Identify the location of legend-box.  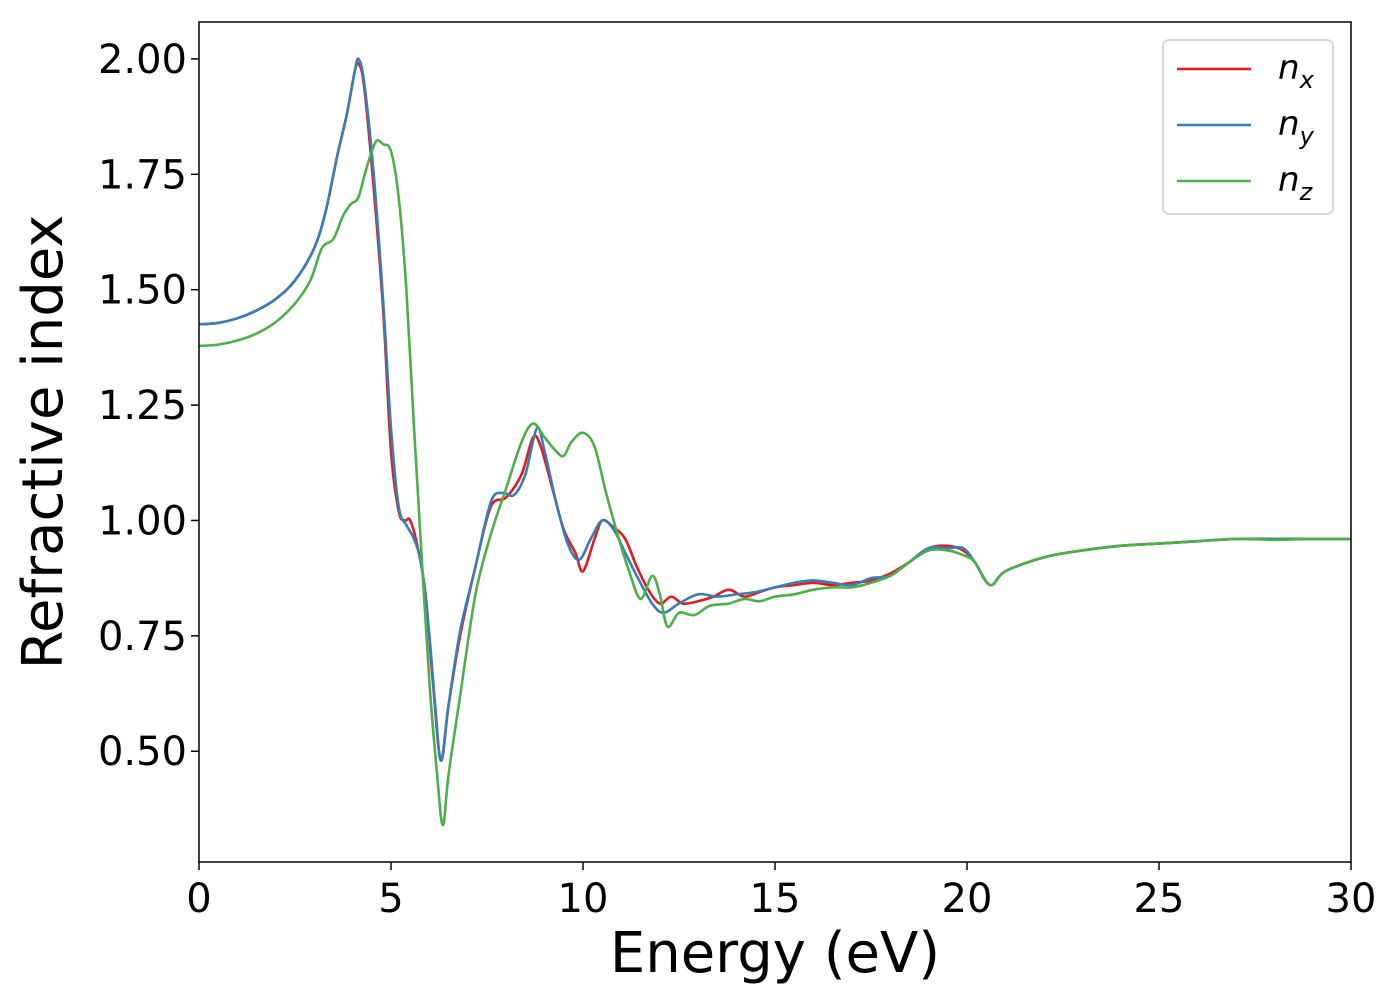
(1248, 127).